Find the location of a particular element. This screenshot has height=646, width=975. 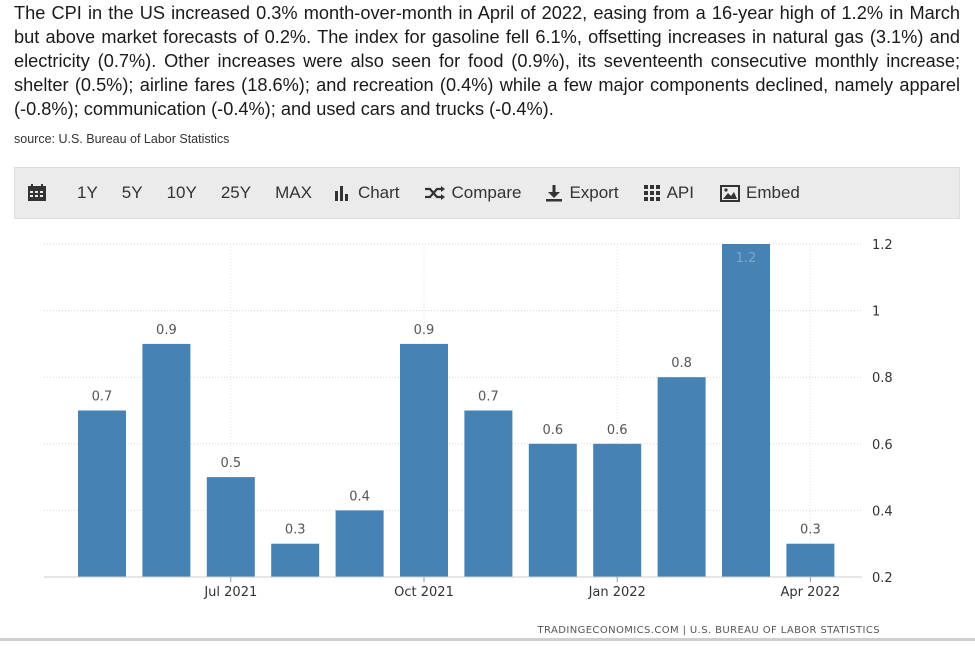

x-tick-label: Jan 2022 is located at coordinates (617, 592).